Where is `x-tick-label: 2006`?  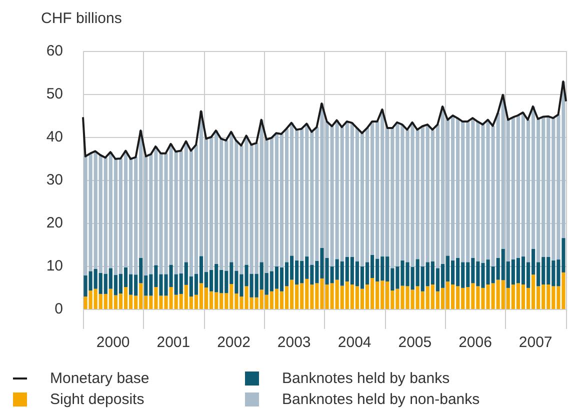 x-tick-label: 2006 is located at coordinates (475, 342).